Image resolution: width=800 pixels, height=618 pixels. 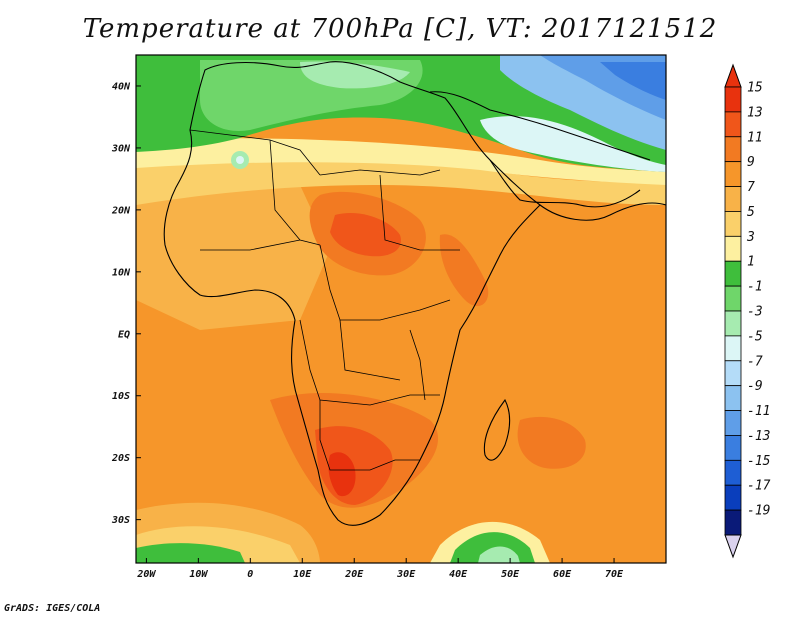 What do you see at coordinates (733, 546) in the screenshot?
I see `colorbar-bottom-arrow` at bounding box center [733, 546].